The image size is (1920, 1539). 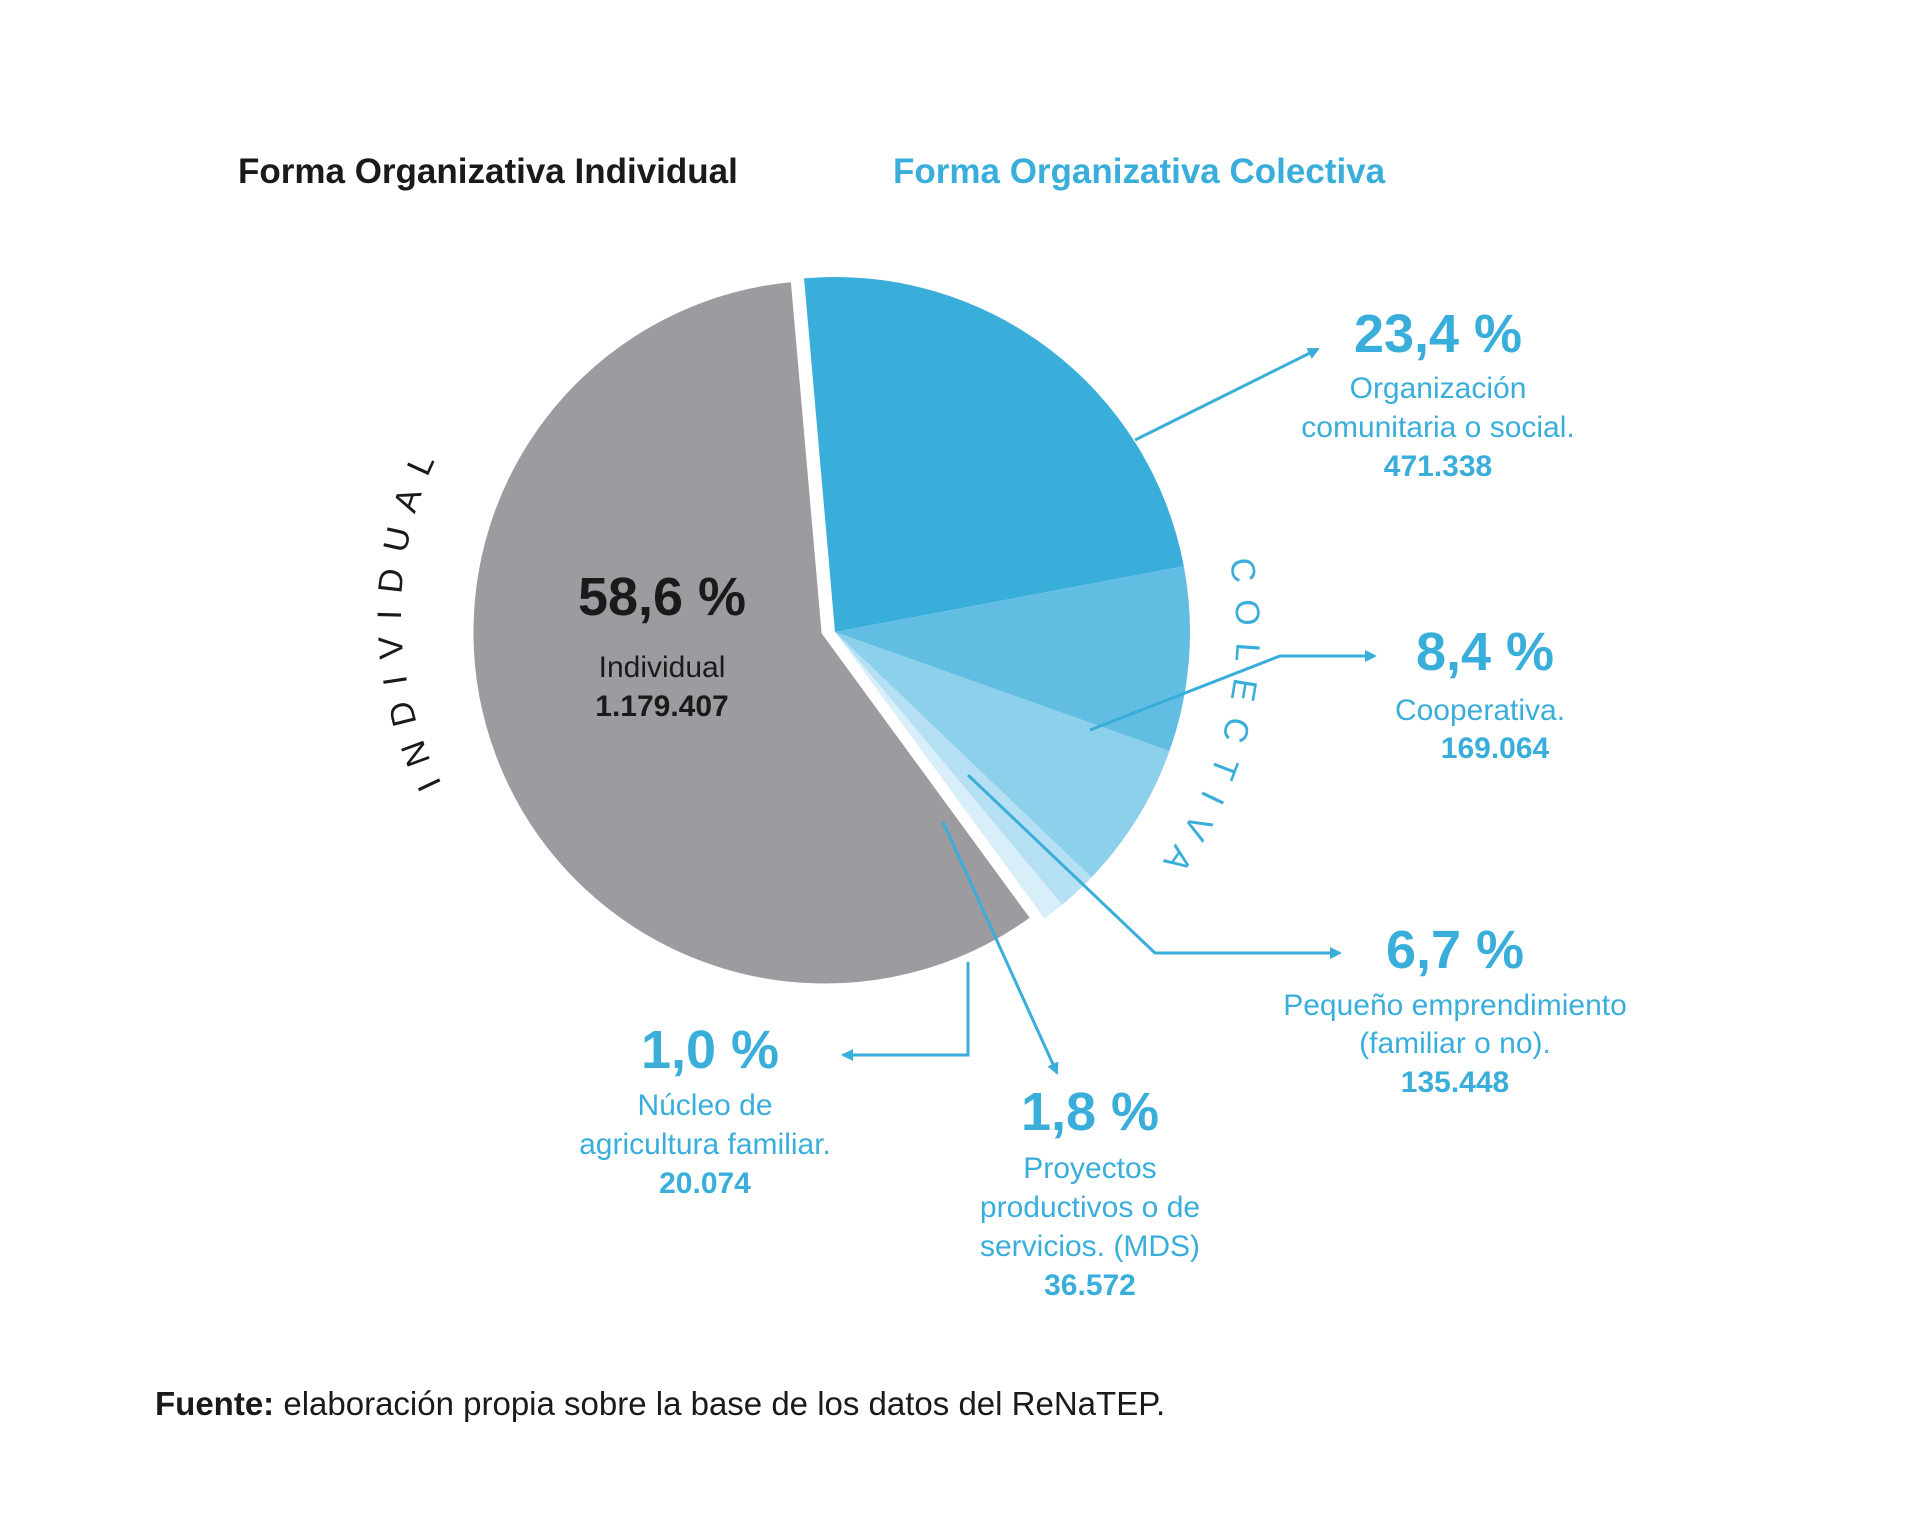 What do you see at coordinates (1139, 171) in the screenshot?
I see `colectiva-group-title: Forma Organizativa Colectiva` at bounding box center [1139, 171].